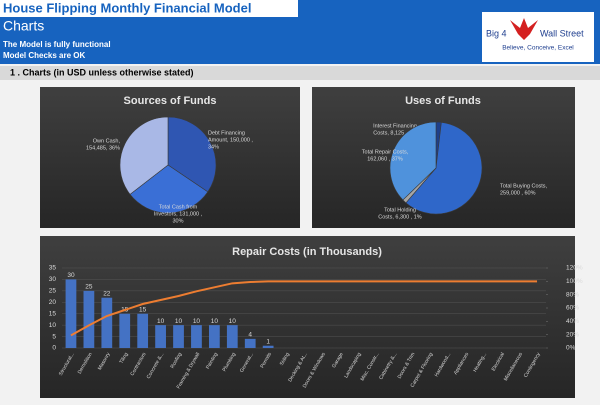 The width and height of the screenshot is (600, 405). Describe the element at coordinates (496, 33) in the screenshot. I see `logo-text: Big 4` at that location.